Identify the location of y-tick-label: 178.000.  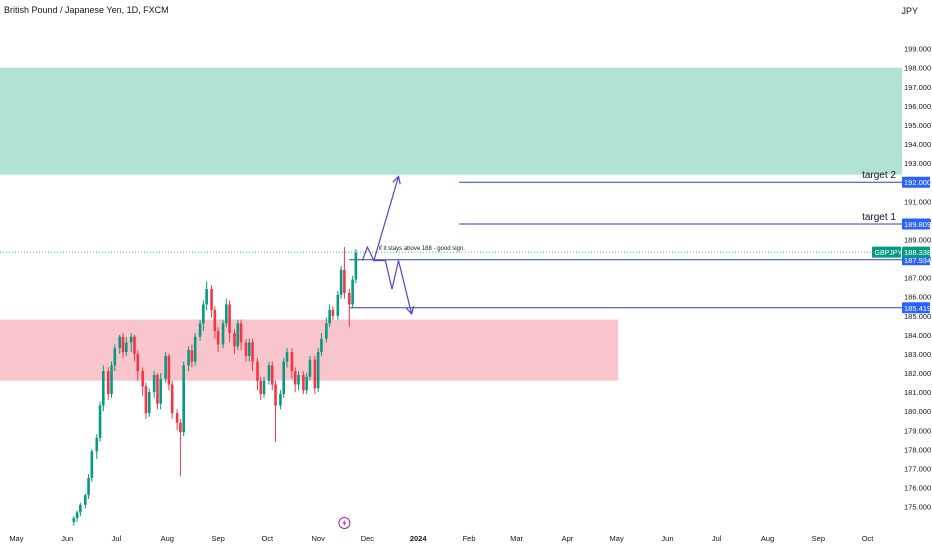
(917, 449).